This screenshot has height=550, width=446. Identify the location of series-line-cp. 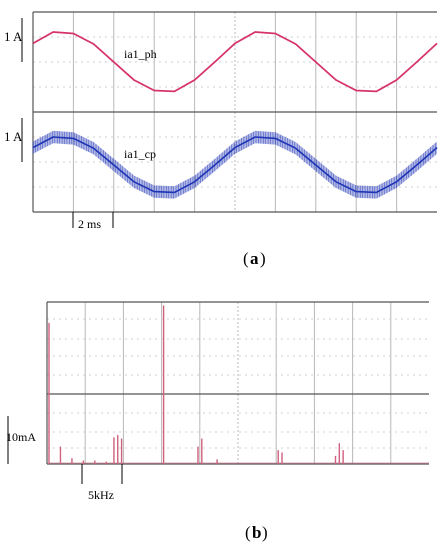
(235, 165).